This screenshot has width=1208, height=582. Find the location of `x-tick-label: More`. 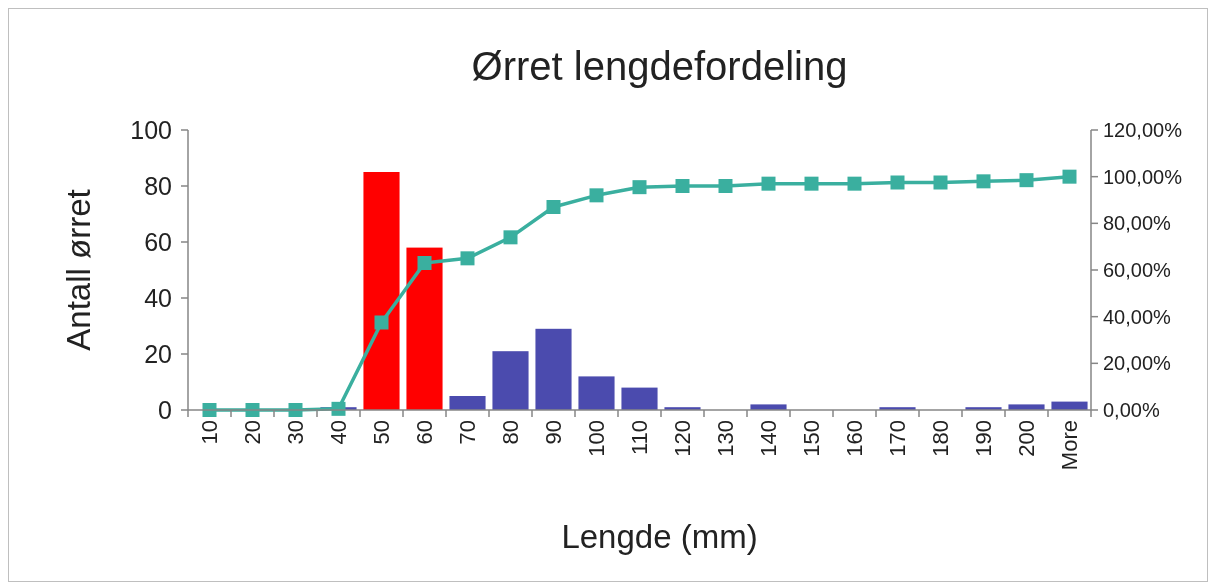

x-tick-label: More is located at coordinates (1070, 445).